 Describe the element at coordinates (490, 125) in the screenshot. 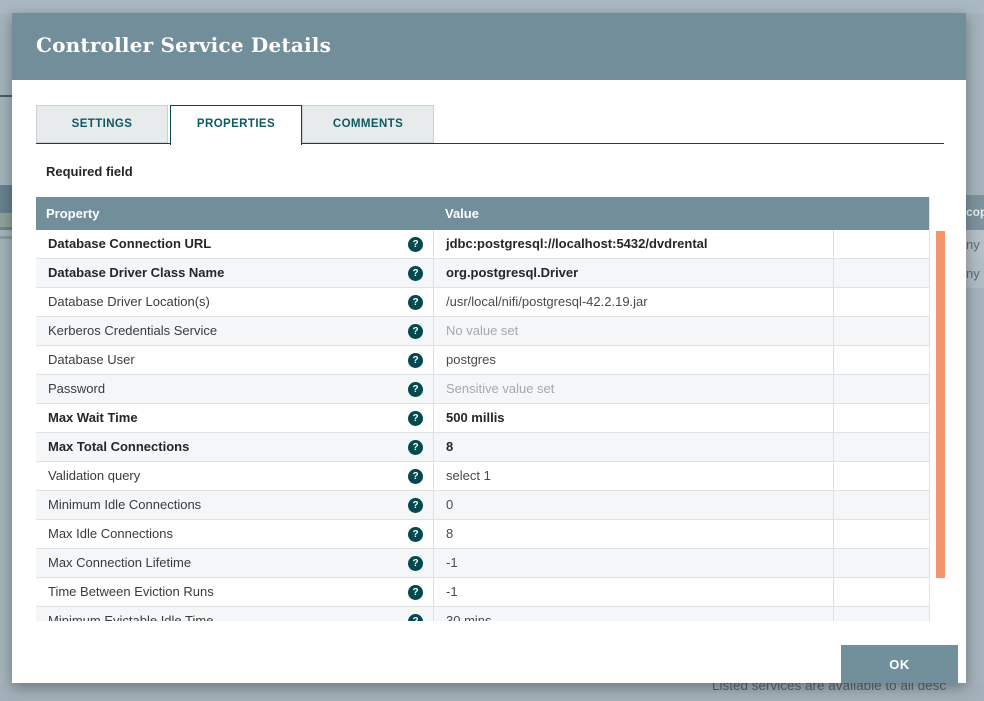

I see `tab-bar: SETTINGS PROPERTIES COMMENTS` at that location.